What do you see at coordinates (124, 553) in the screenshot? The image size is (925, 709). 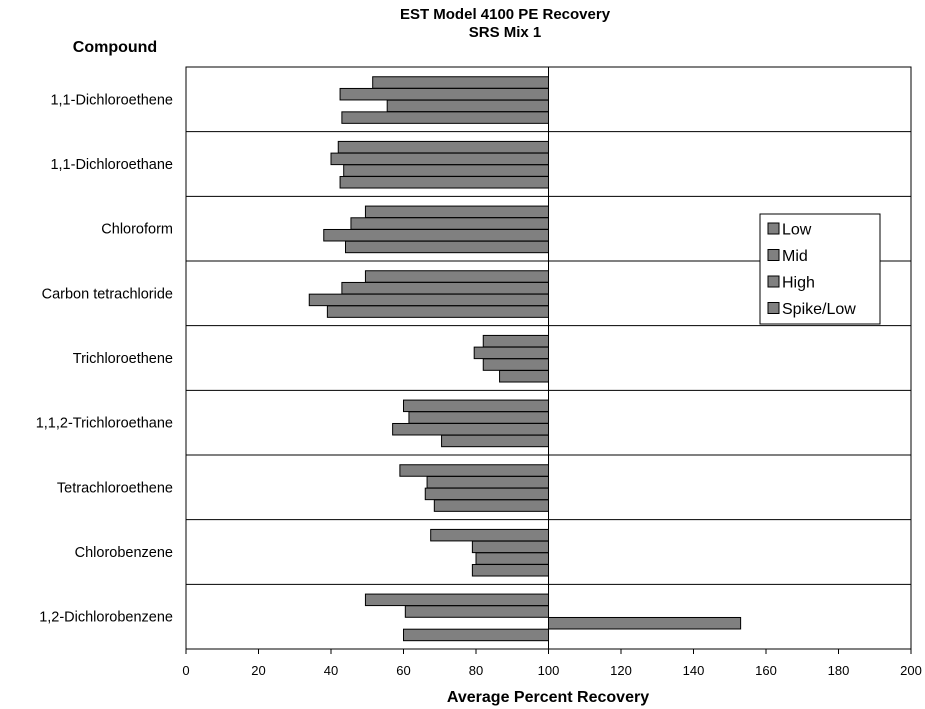 I see `category-label: Chlorobenzene` at bounding box center [124, 553].